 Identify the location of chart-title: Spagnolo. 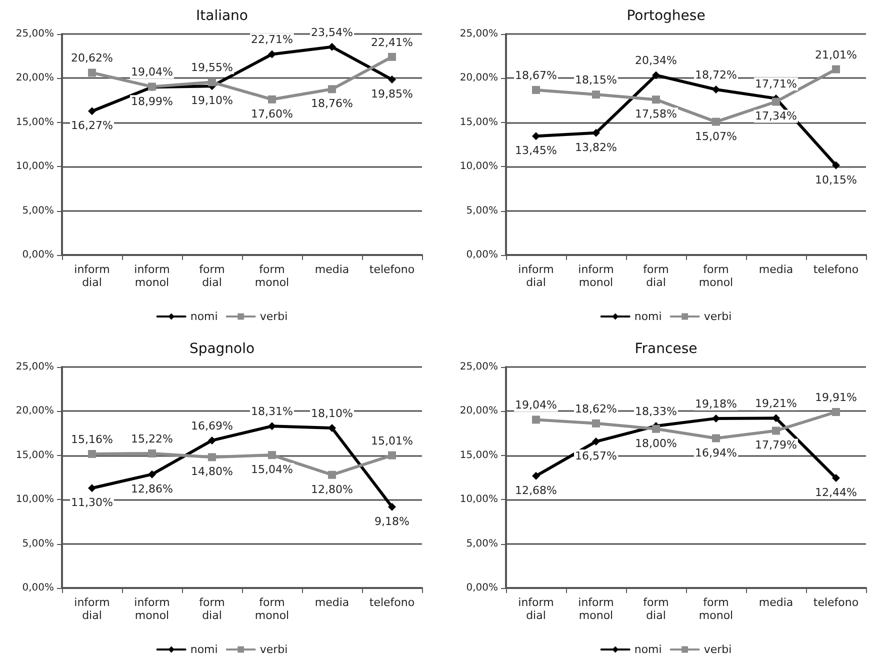
(222, 349).